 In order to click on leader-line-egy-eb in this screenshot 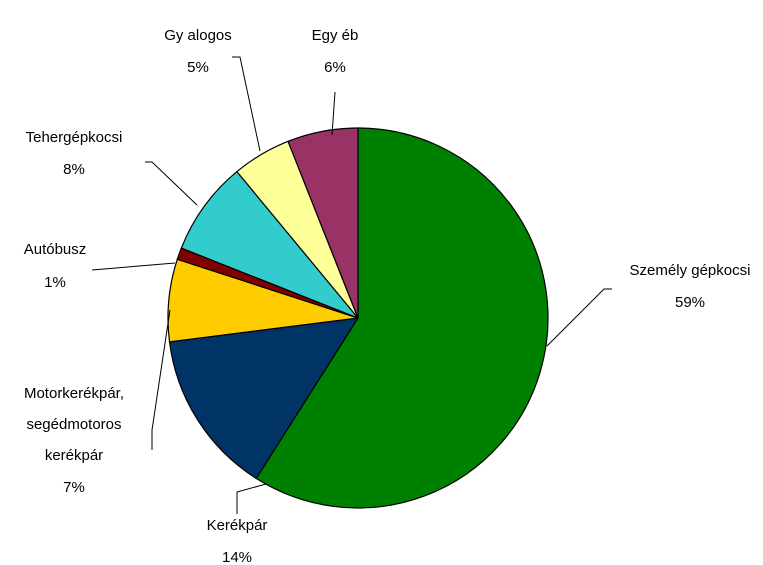, I will do `click(333, 113)`.